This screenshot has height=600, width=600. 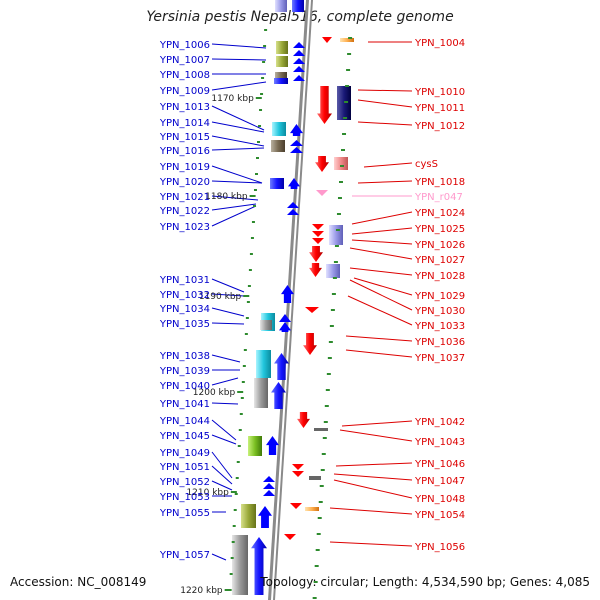 What do you see at coordinates (439, 43) in the screenshot?
I see `gene-label-ypn-1004: YPN_1004` at bounding box center [439, 43].